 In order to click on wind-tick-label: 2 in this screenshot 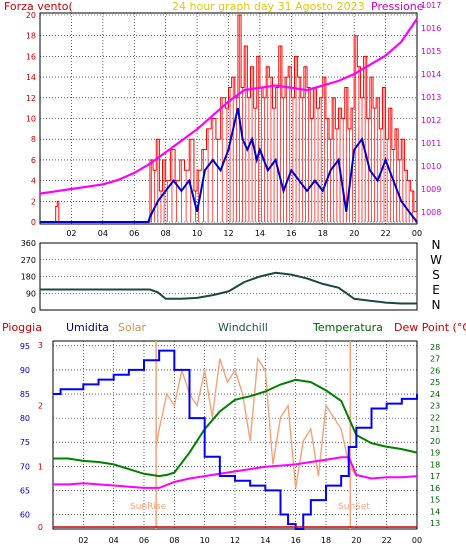, I will do `click(33, 201)`.